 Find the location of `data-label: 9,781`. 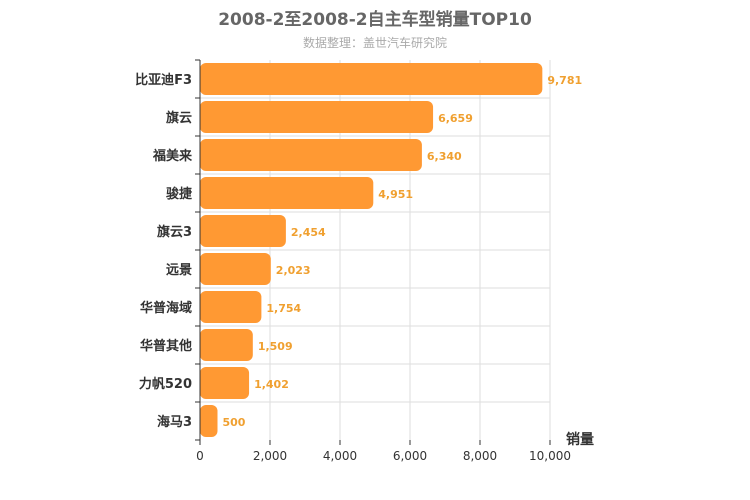

data-label: 9,781 is located at coordinates (564, 80).